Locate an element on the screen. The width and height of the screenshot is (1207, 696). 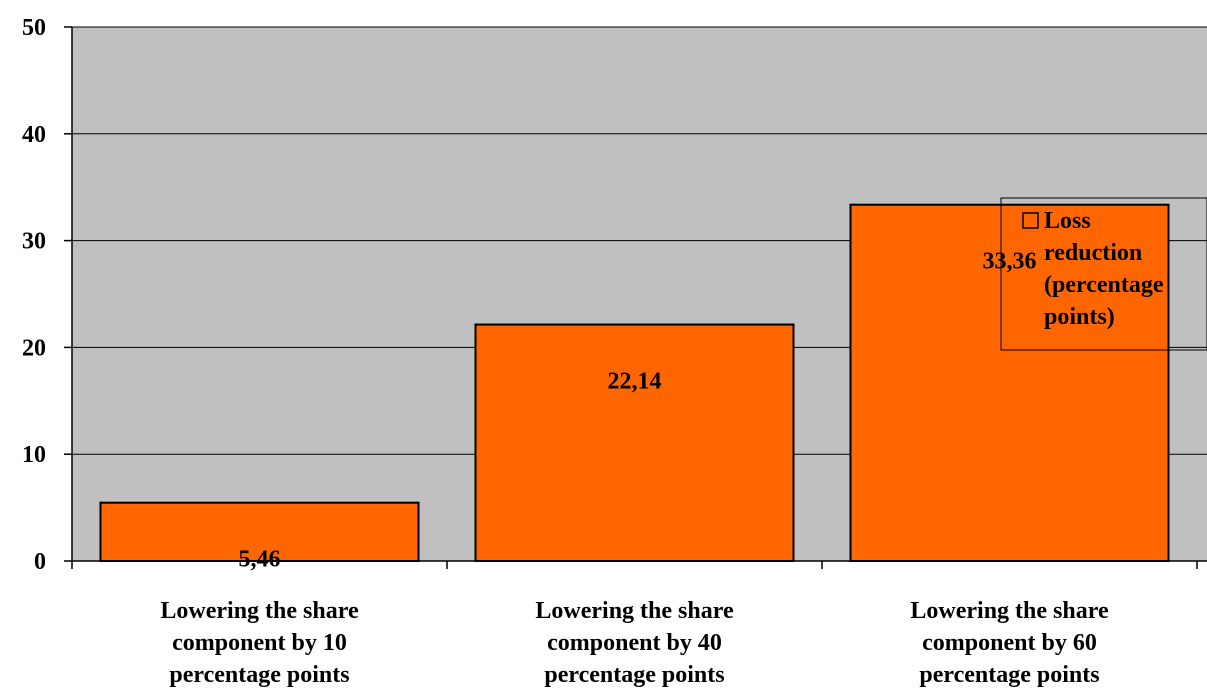
x-category-label-line: component by 60 is located at coordinates (1009, 643).